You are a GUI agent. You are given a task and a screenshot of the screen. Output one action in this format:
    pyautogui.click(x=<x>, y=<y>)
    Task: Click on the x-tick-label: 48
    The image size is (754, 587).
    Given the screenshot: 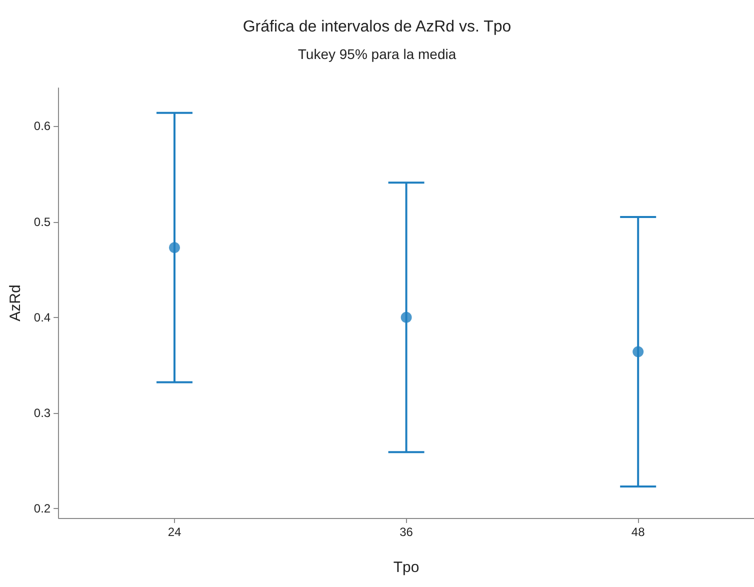 What is the action you would take?
    pyautogui.click(x=638, y=532)
    